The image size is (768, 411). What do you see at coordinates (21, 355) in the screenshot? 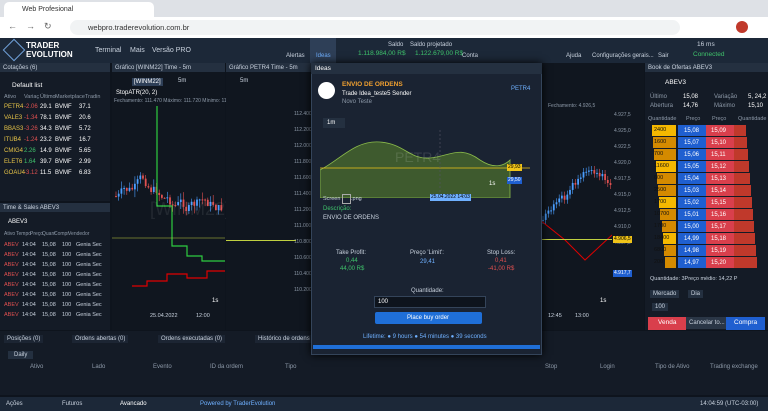
I see `period-selector: Daily` at bounding box center [21, 355].